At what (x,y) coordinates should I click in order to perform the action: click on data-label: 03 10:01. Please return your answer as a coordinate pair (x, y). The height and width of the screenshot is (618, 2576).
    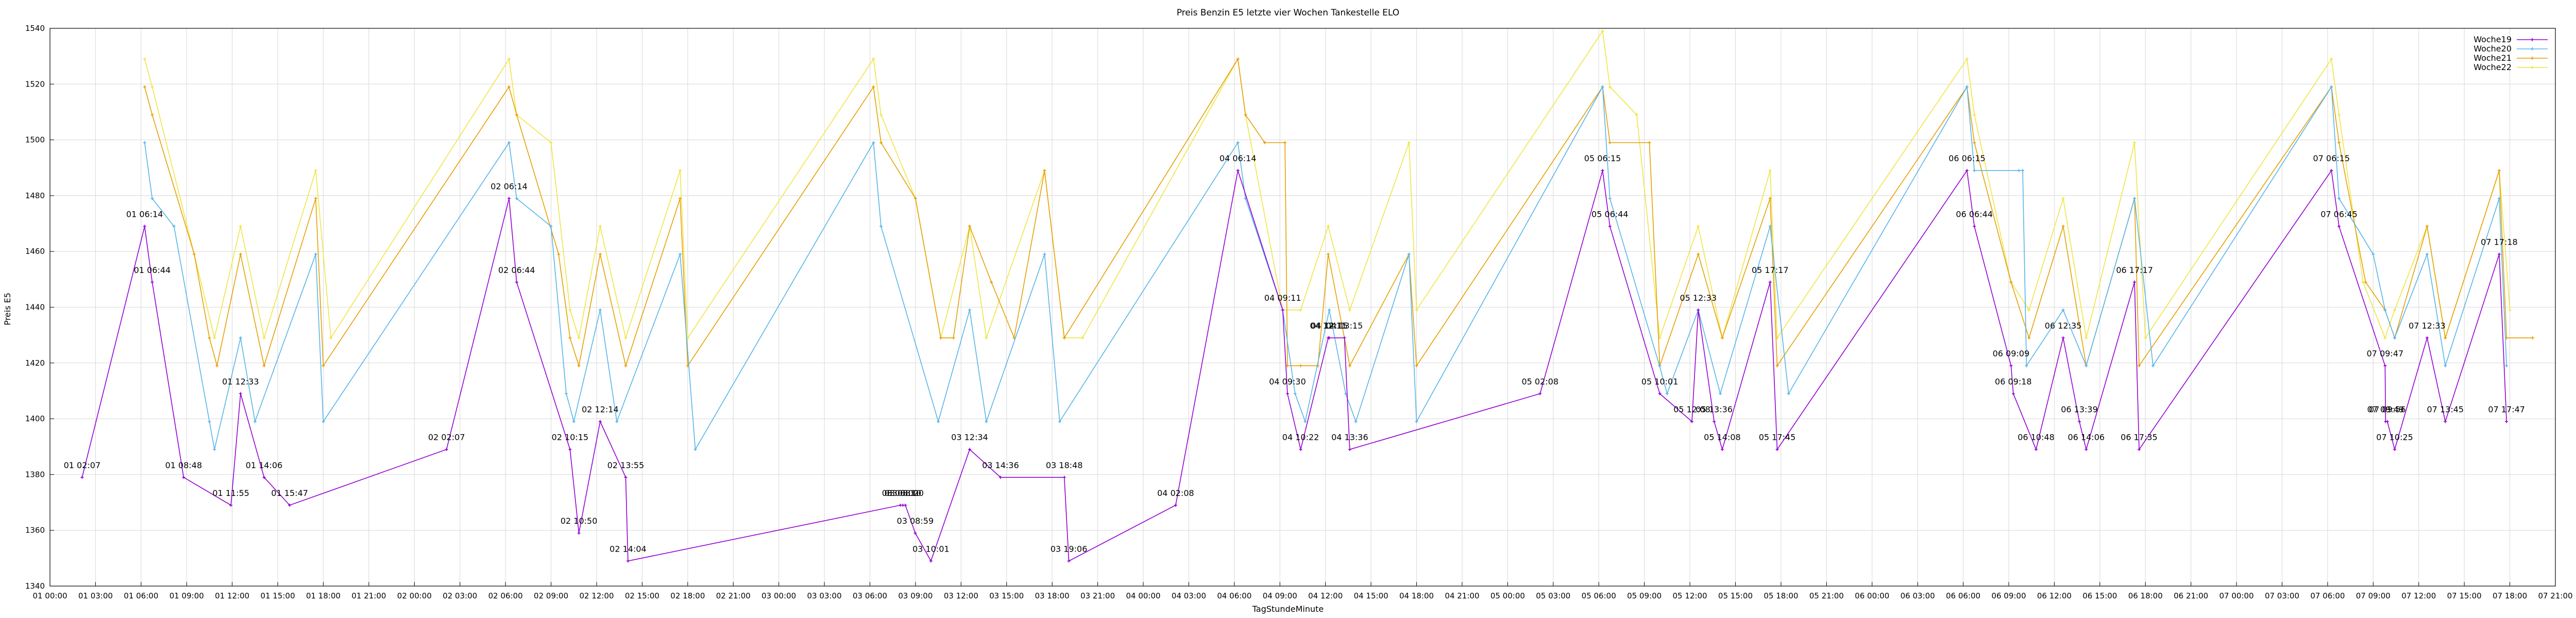
    Looking at the image, I should click on (931, 549).